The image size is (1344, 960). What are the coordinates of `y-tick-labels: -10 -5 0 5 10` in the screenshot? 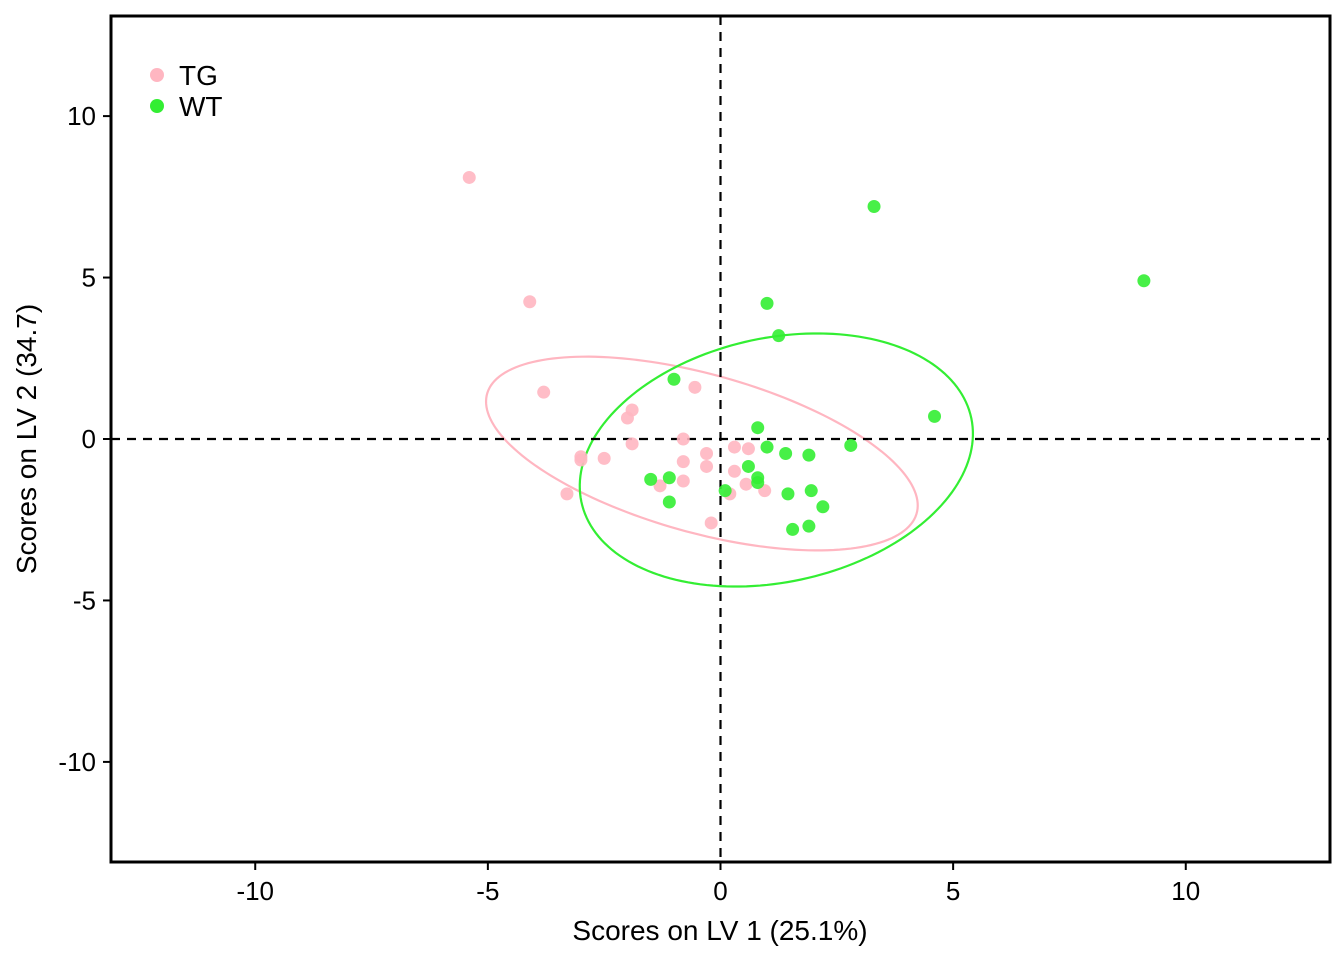 It's located at (77, 439).